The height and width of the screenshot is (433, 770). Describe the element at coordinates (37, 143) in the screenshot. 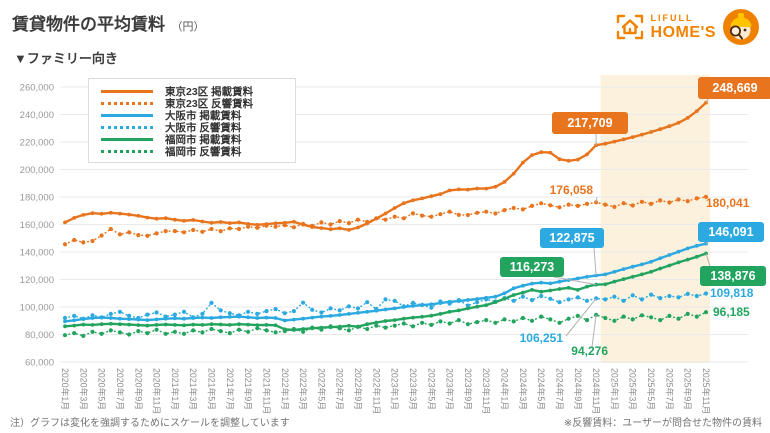

I see `y-axis-tick-label: 220,000` at that location.